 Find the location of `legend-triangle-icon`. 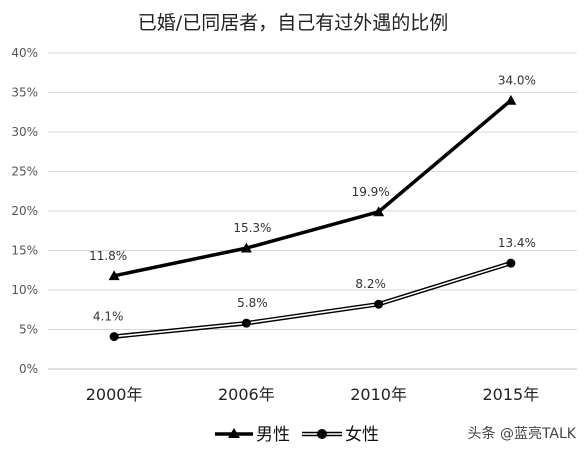

legend-triangle-icon is located at coordinates (234, 433).